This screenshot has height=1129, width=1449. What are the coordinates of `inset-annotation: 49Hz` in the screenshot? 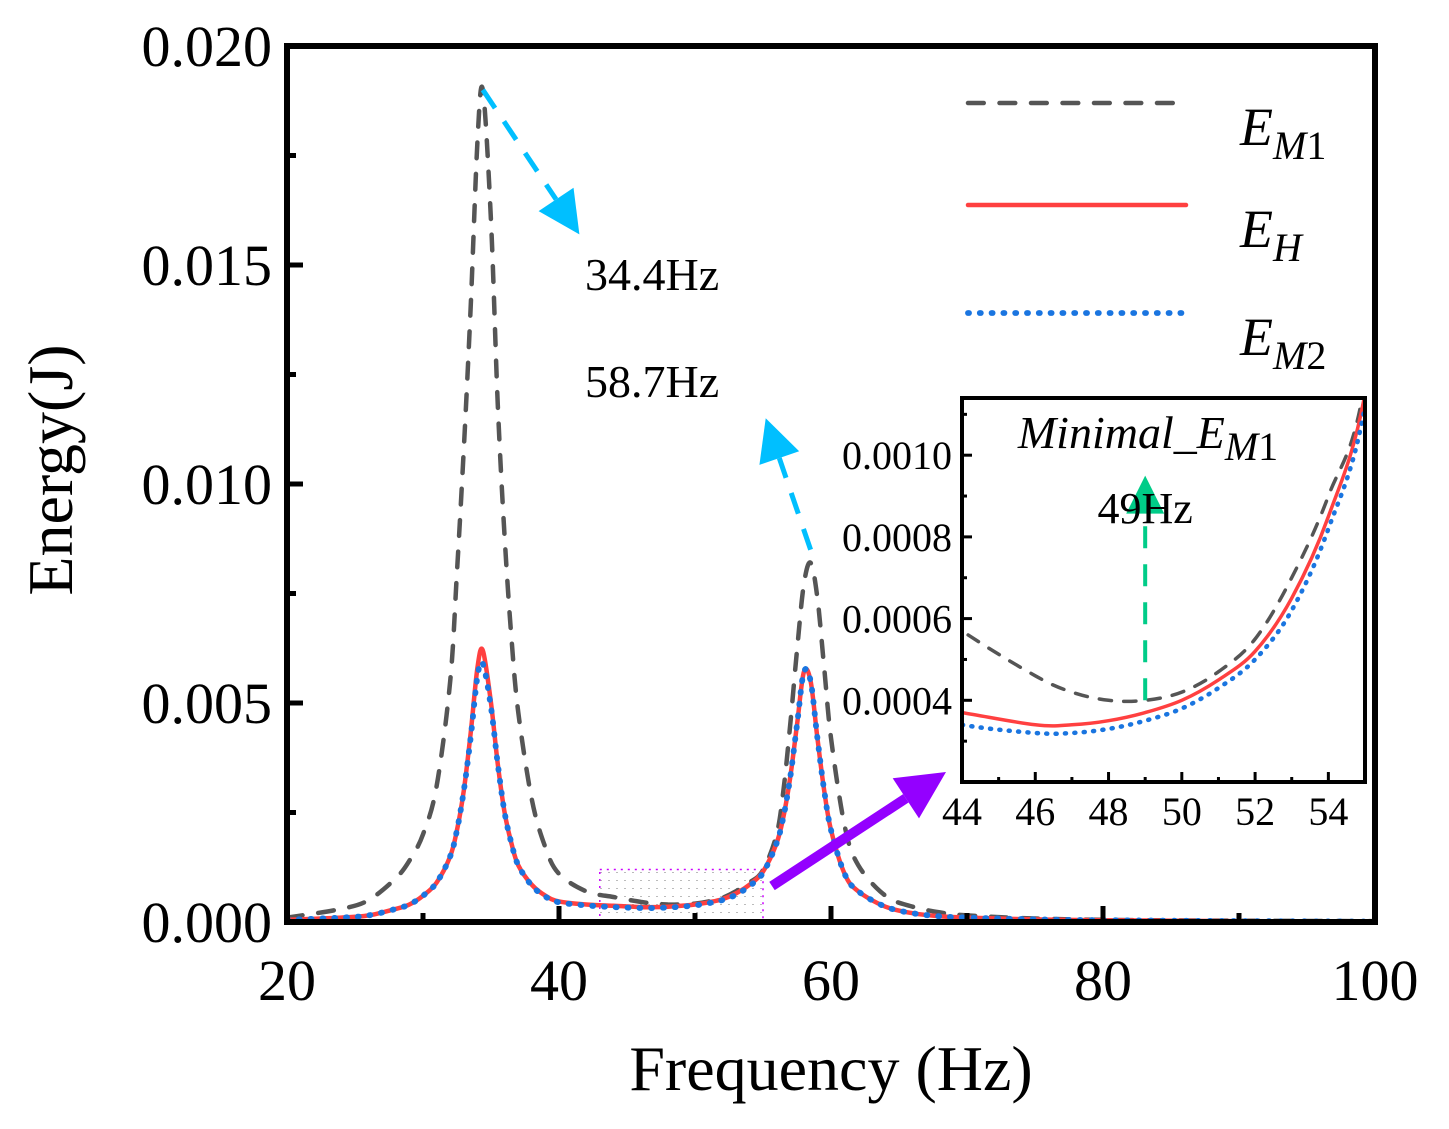 It's located at (1145, 588).